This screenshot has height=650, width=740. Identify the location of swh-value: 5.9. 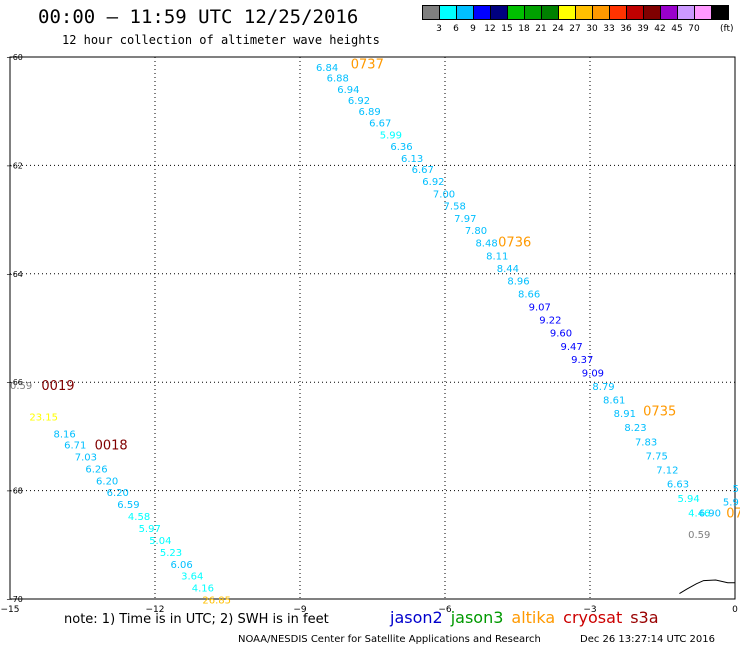
(731, 502).